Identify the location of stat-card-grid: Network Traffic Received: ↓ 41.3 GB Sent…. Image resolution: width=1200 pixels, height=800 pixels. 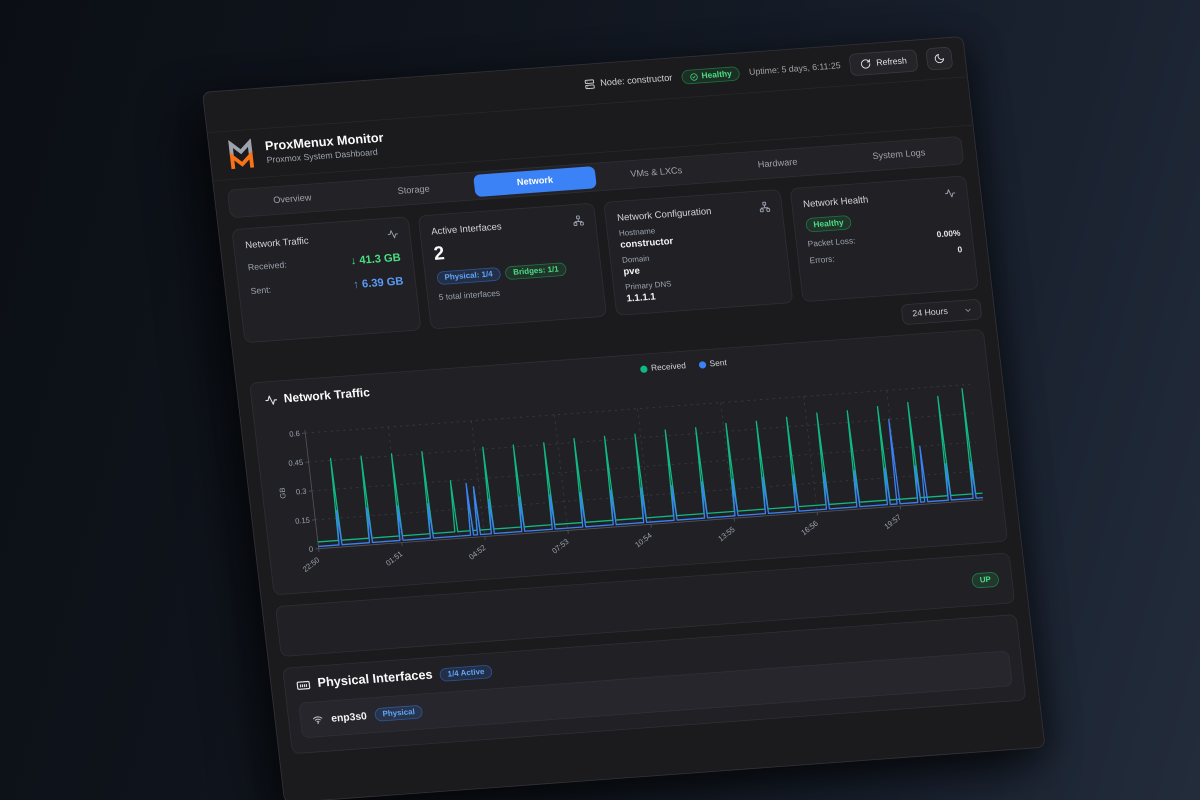
(605, 259).